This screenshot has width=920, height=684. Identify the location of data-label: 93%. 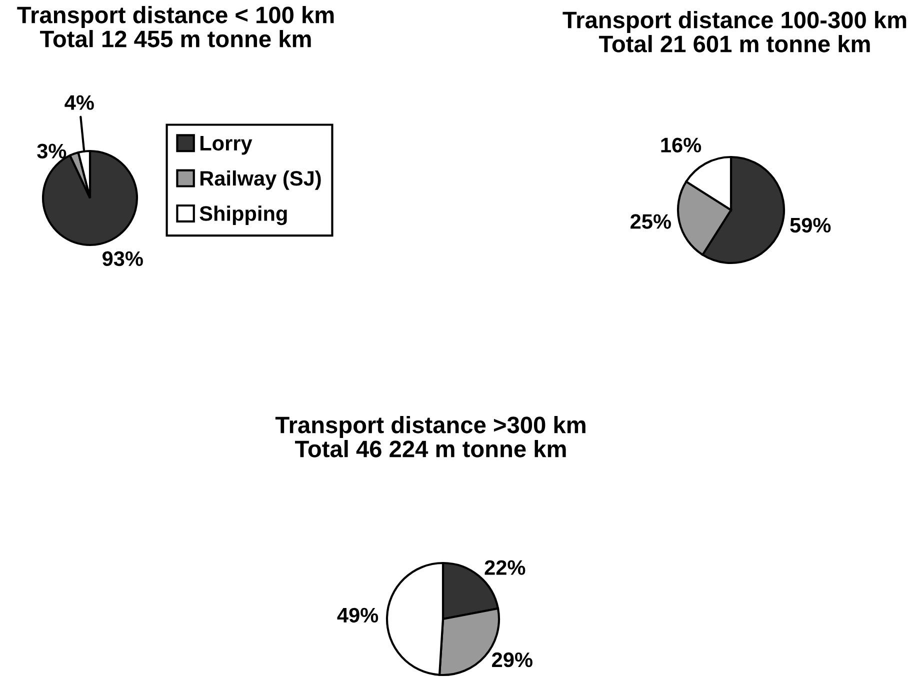
(122, 258).